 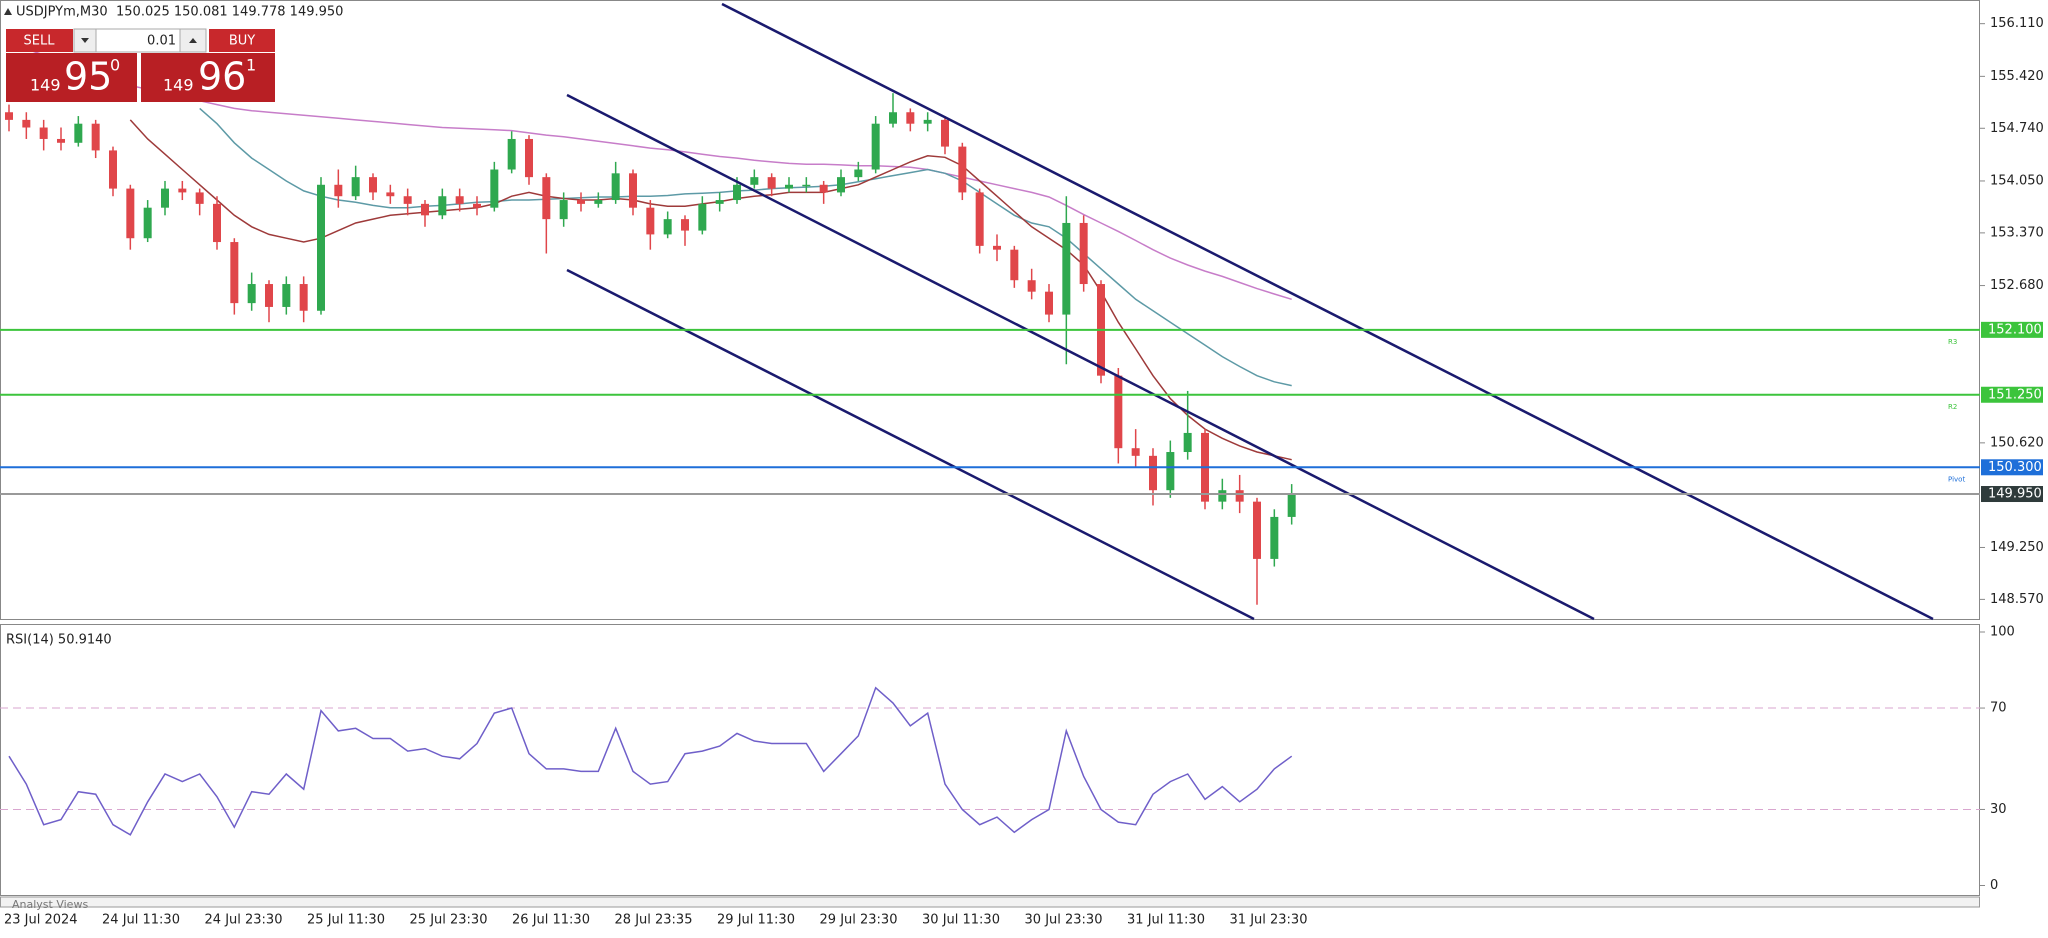 I want to click on y-tick-label: 0, so click(x=1994, y=885).